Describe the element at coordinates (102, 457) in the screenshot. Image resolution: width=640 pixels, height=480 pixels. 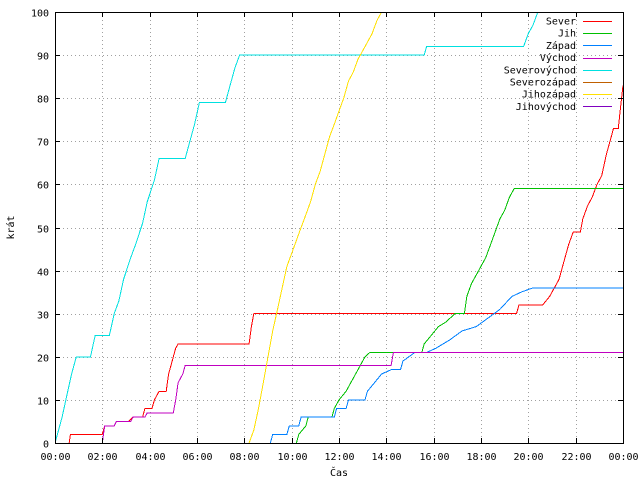
I see `x-tick-label: 02:00` at that location.